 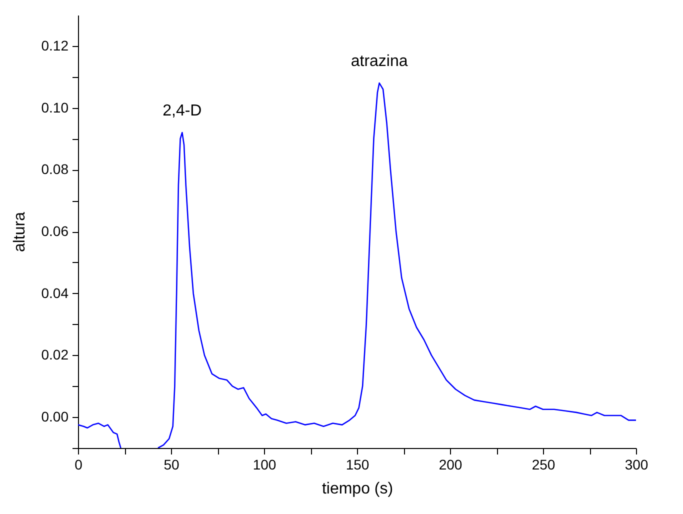 I want to click on annotation: atrazina, so click(x=379, y=61).